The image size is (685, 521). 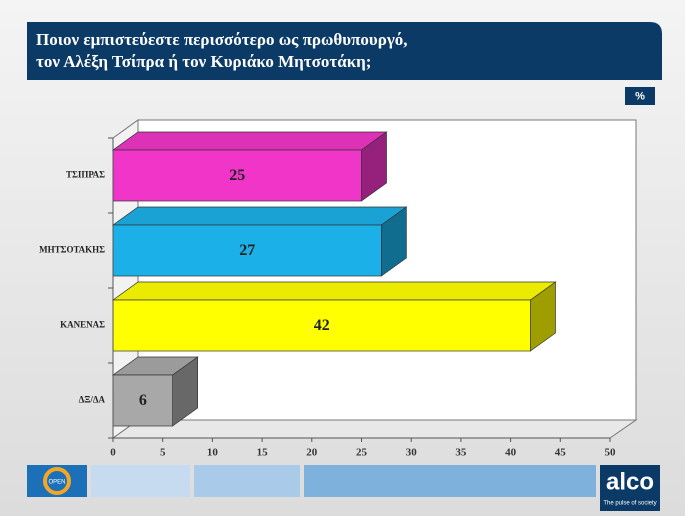 What do you see at coordinates (461, 453) in the screenshot?
I see `x-tick-label: 35` at bounding box center [461, 453].